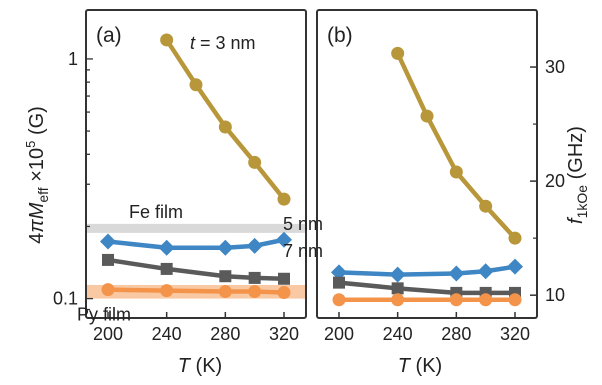 The width and height of the screenshot is (602, 385). I want to click on panel-label: (b), so click(340, 35).